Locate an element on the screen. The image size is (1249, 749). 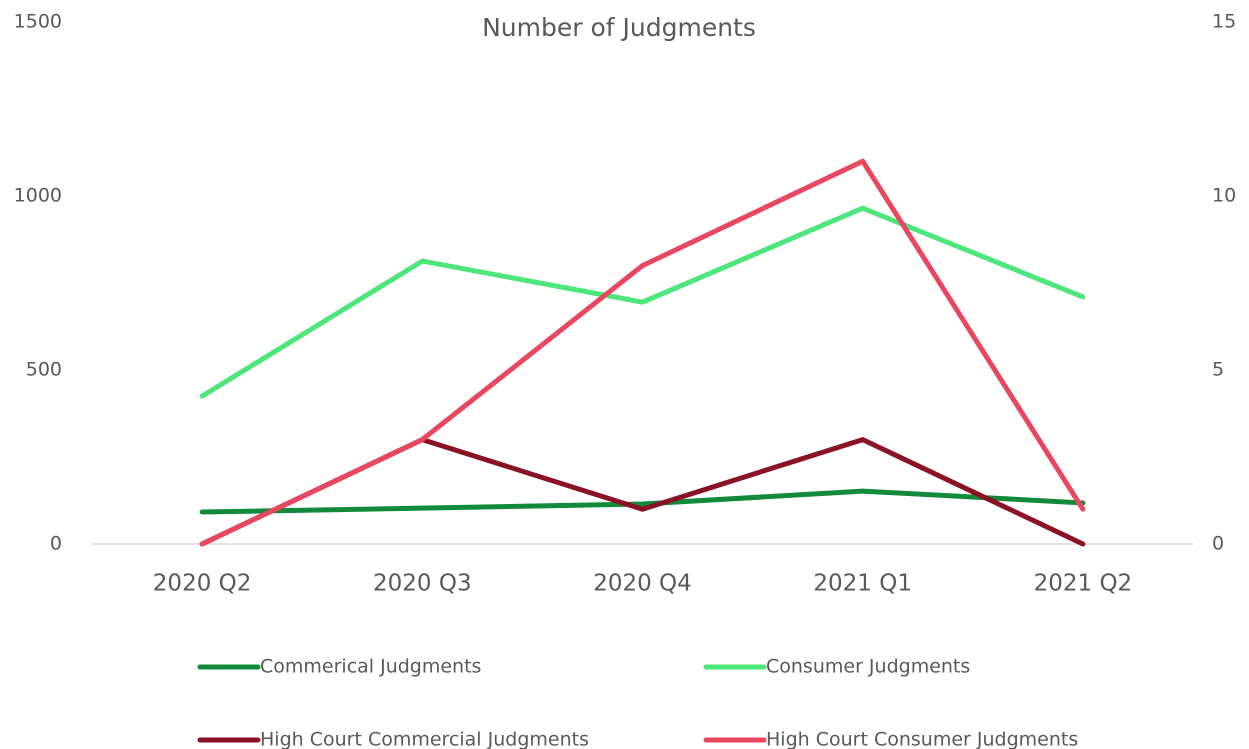
x-tick-label: 2020 Q2 is located at coordinates (202, 584).